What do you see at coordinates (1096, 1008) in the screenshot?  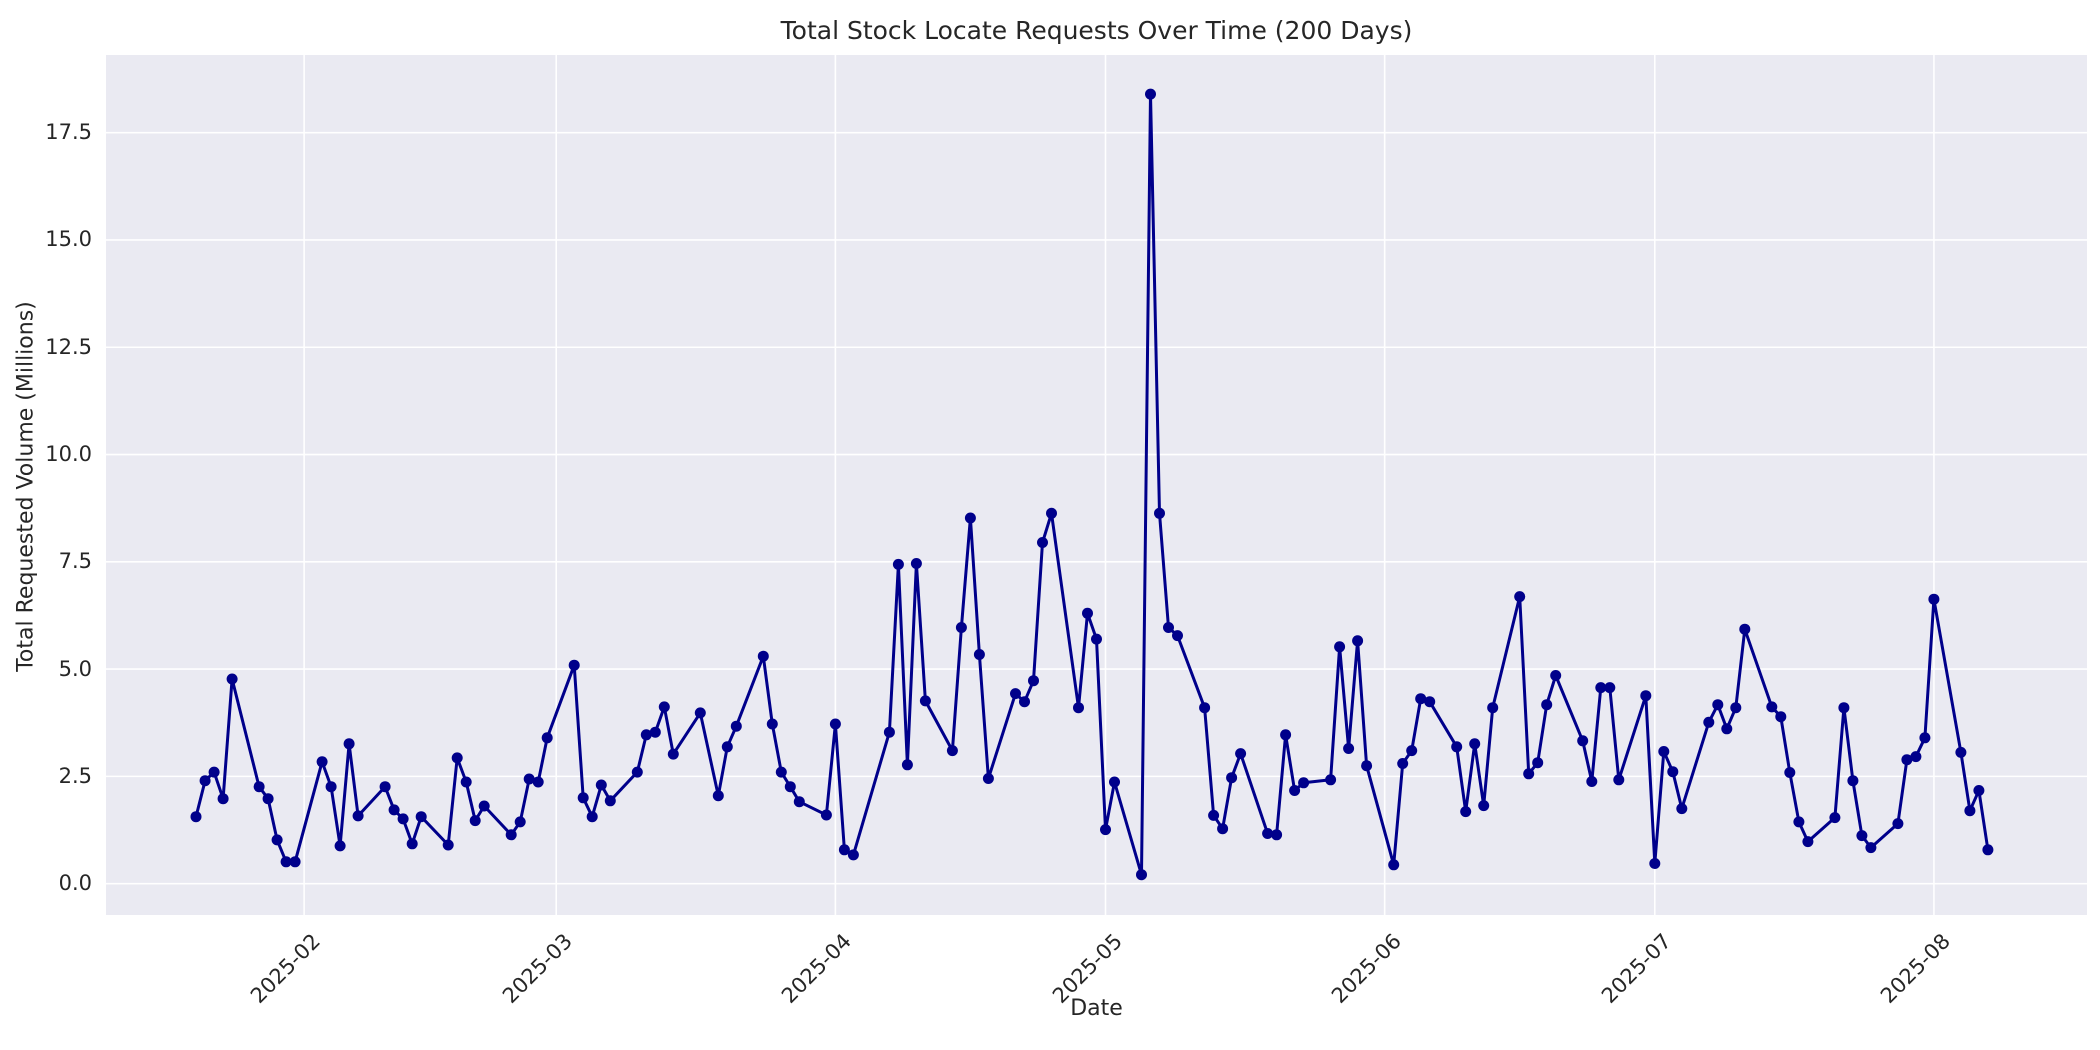 I see `x-axis-label: Date` at bounding box center [1096, 1008].